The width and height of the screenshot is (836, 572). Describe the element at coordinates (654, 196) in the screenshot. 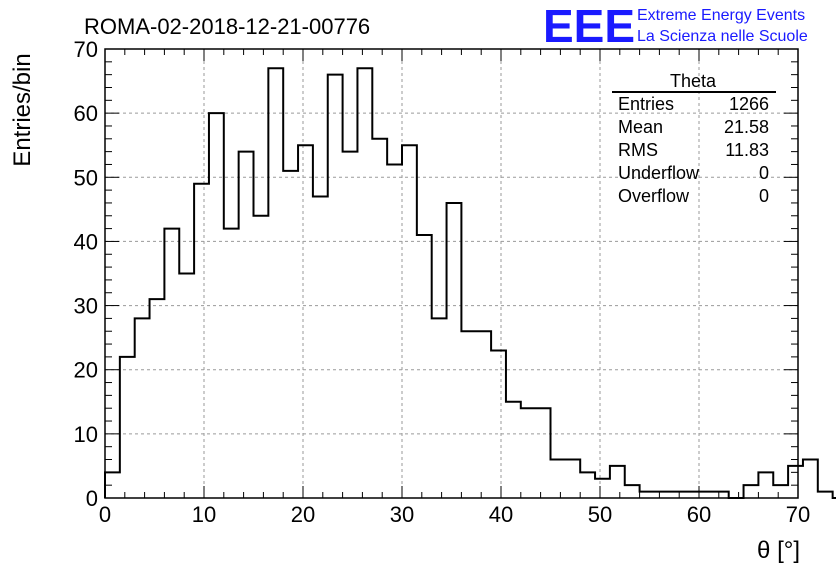

I see `stats-label: Overflow` at that location.